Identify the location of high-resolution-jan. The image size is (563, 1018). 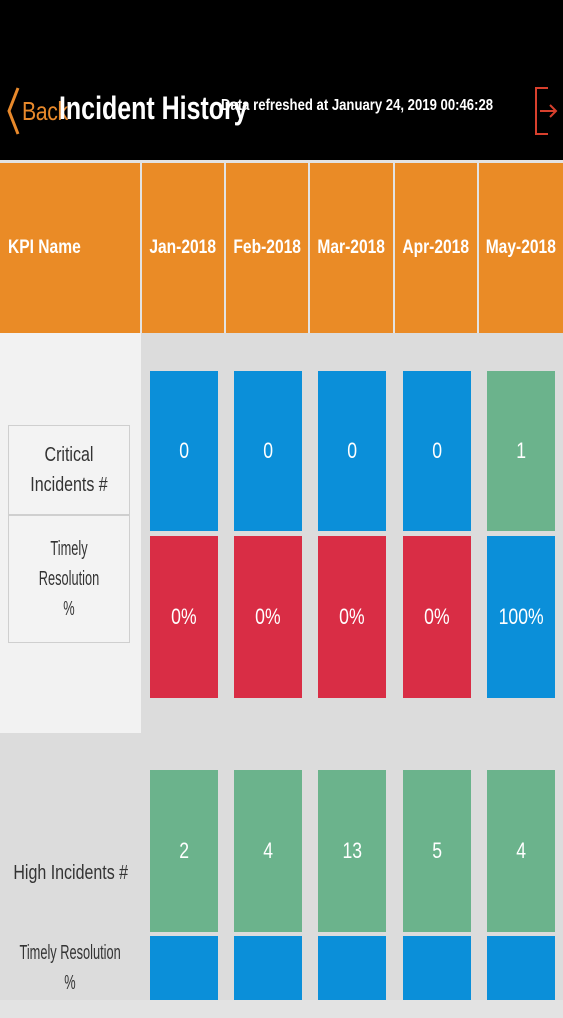
(184, 968).